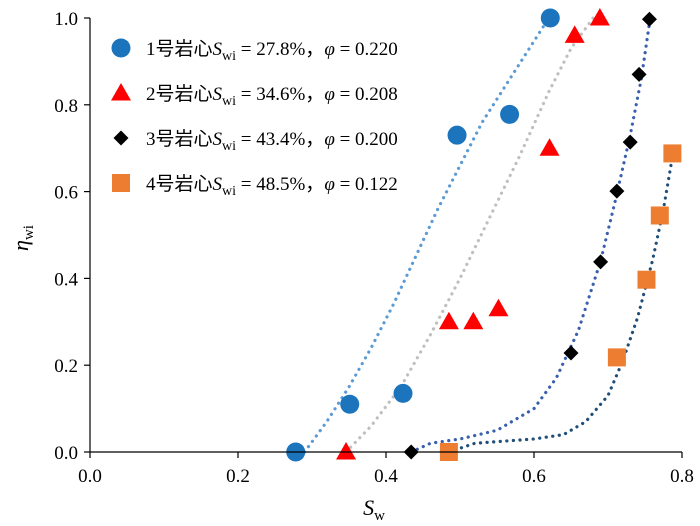 The width and height of the screenshot is (700, 526). Describe the element at coordinates (66, 19) in the screenshot. I see `y-tick-label: 1.0` at that location.